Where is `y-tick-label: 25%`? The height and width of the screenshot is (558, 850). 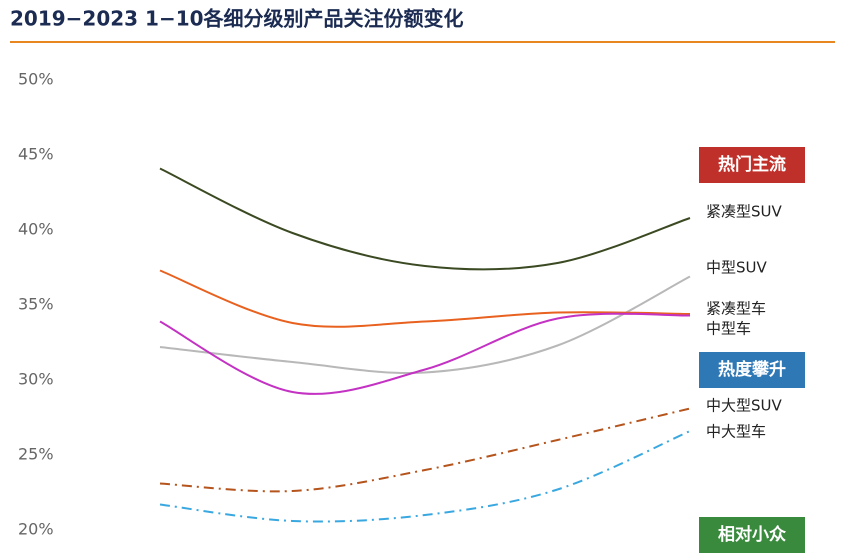 y-tick-label: 25% is located at coordinates (36, 454).